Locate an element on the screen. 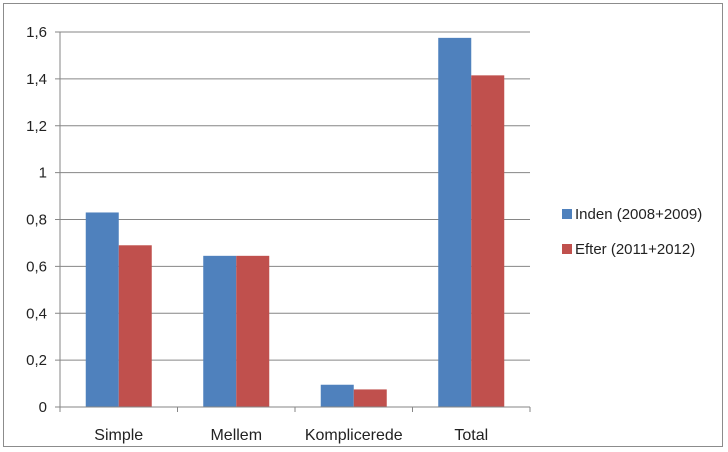 This screenshot has height=452, width=728. x-category-label-komplicerede: Komplicerede is located at coordinates (354, 435).